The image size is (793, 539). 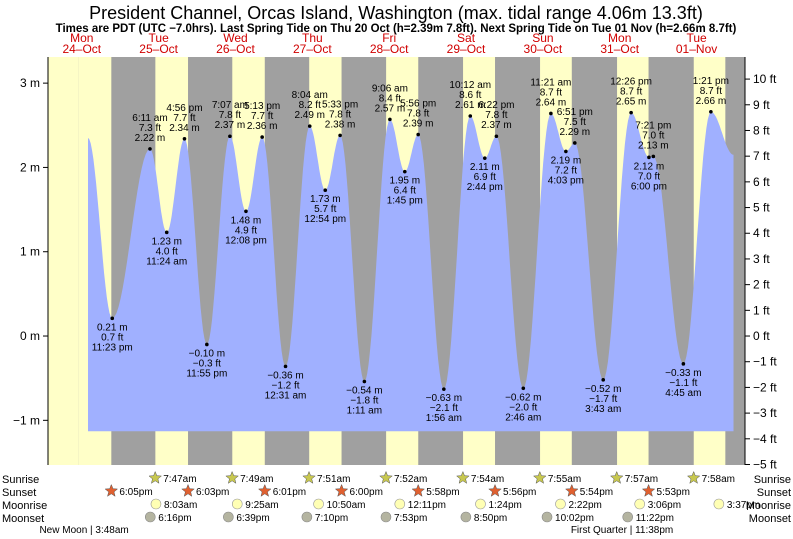 What do you see at coordinates (761, 310) in the screenshot?
I see `right-tick-label: 1 ft` at bounding box center [761, 310].